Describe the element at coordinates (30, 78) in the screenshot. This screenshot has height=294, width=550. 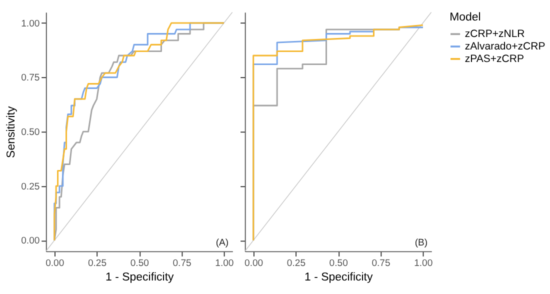
I see `y-tick-label: 0.75` at that location.